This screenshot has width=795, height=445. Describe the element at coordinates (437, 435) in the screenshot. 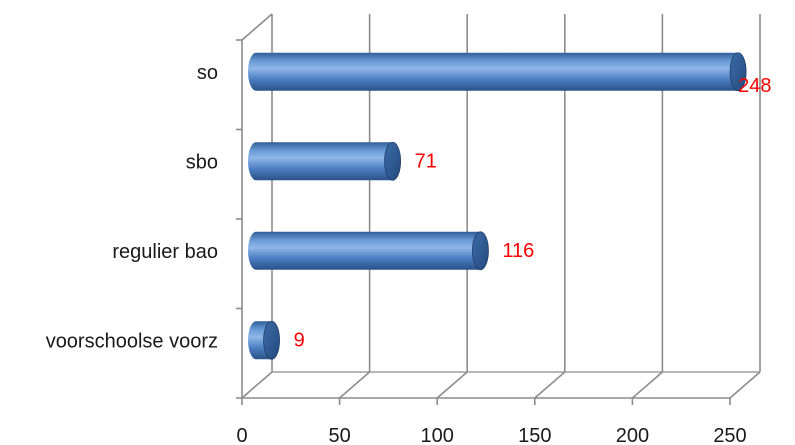

I see `x-tick-label: 100` at that location.